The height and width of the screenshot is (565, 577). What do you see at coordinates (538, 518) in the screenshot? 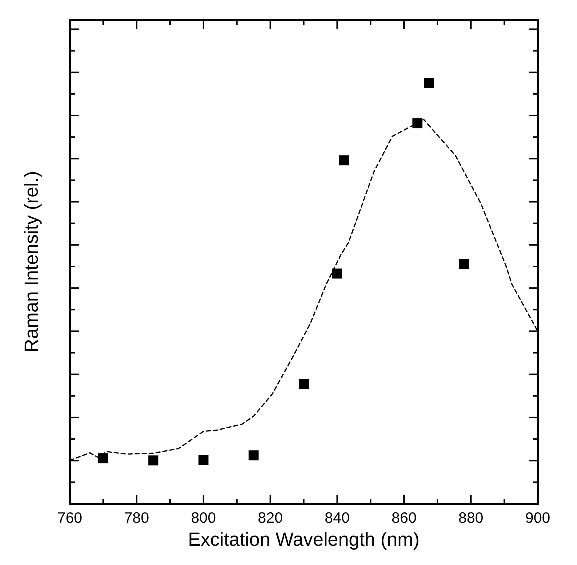
I see `x-tick-label: 900` at bounding box center [538, 518].